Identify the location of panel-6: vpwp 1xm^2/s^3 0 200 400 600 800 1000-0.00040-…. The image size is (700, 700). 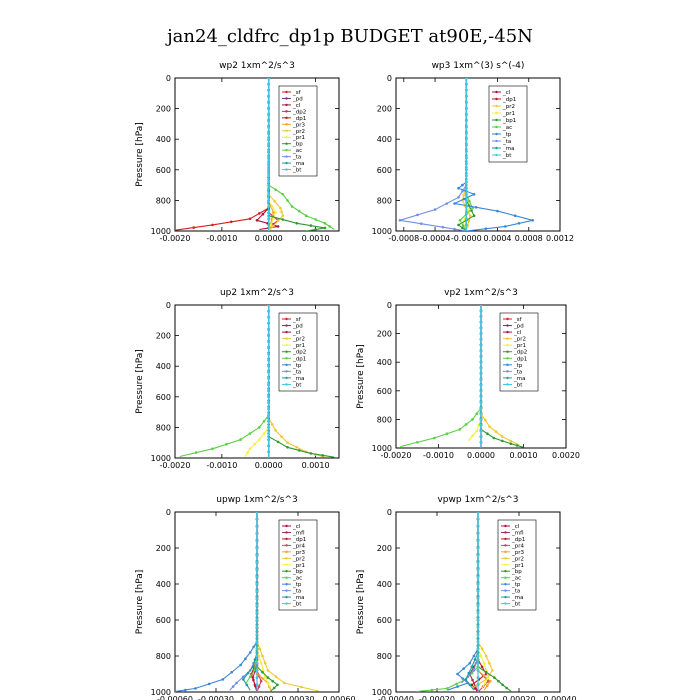
(466, 597).